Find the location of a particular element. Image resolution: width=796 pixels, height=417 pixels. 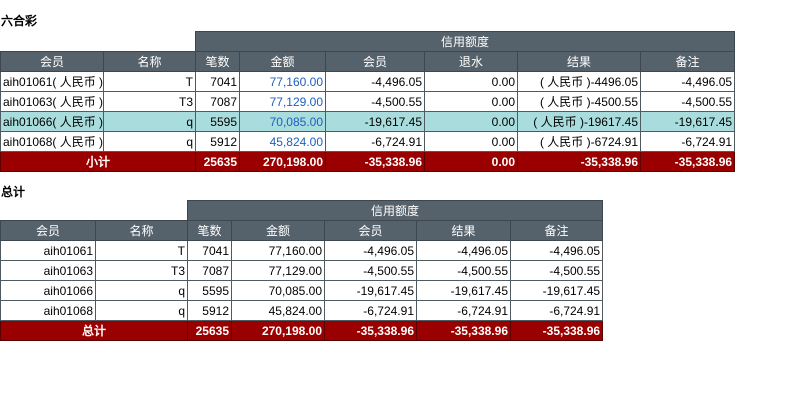

section-title-lottery: 六合彩 is located at coordinates (19, 21).